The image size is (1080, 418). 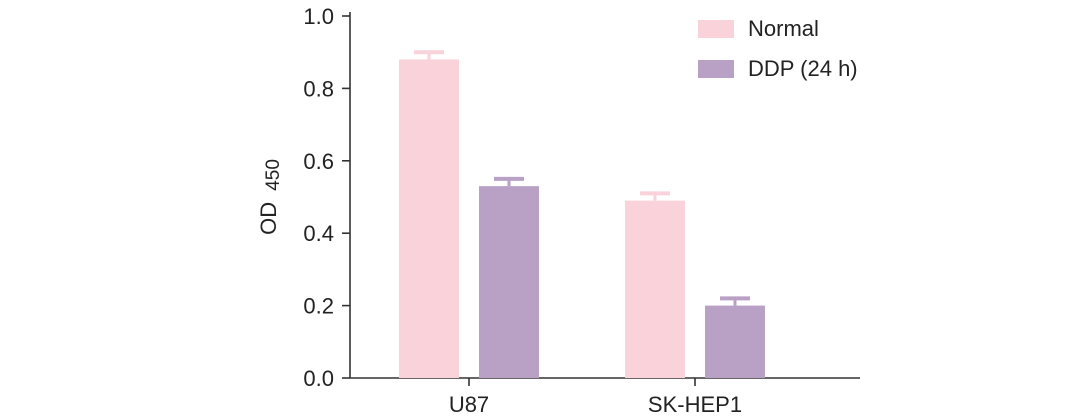 What do you see at coordinates (695, 404) in the screenshot?
I see `x-tick-label: SK-HEP1` at bounding box center [695, 404].